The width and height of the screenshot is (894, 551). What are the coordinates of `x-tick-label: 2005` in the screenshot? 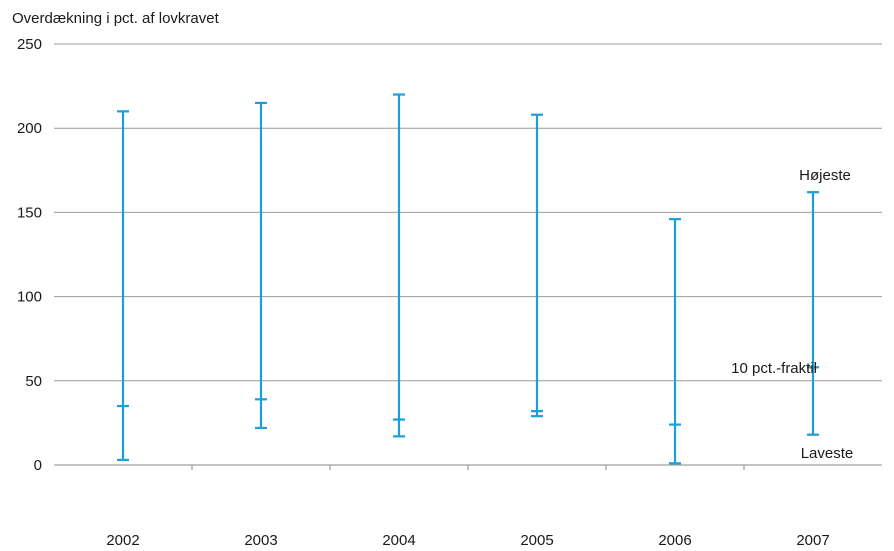 It's located at (536, 540).